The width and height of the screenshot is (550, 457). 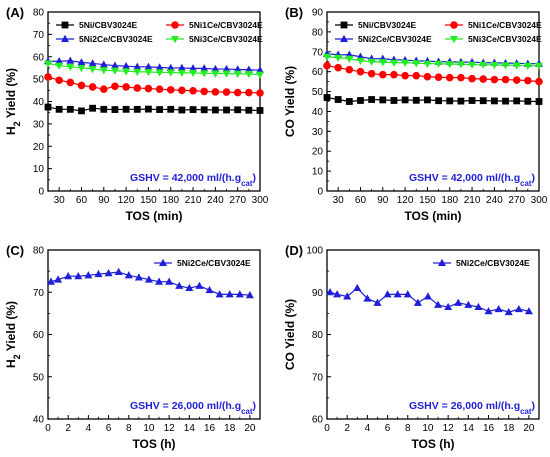 I want to click on x-tick-label: 14, so click(x=469, y=428).